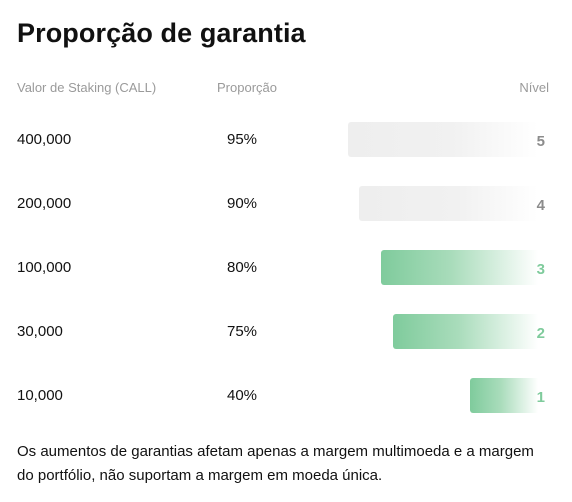  I want to click on level-number: 5, so click(540, 141).